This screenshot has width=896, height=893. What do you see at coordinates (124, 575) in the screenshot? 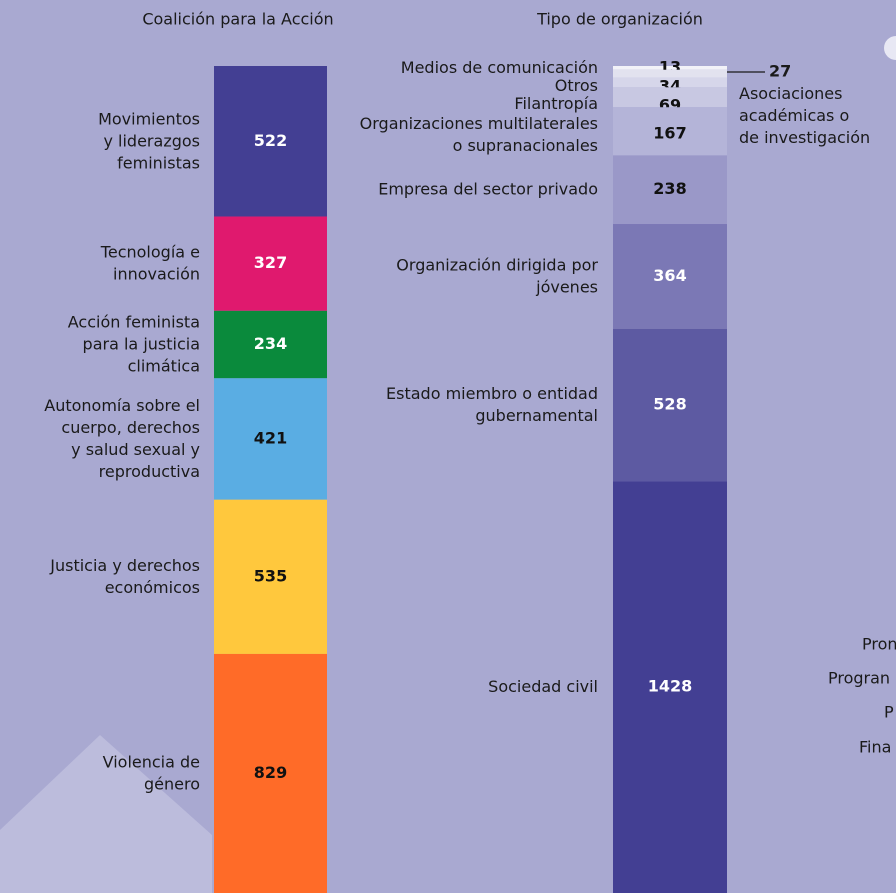
I see `category-label: Justicia y derechos económicos` at bounding box center [124, 575].